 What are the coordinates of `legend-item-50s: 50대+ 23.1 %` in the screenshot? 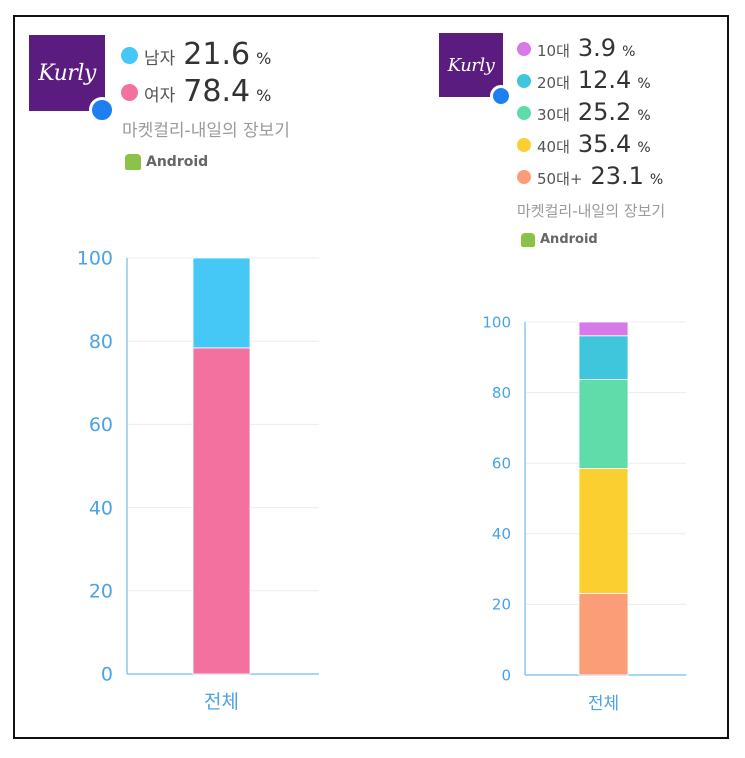 It's located at (590, 176).